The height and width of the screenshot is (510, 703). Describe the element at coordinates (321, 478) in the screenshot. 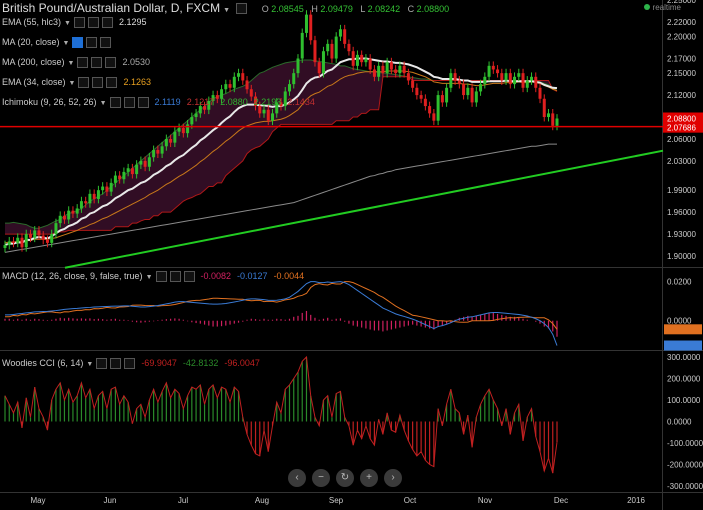

I see `minus-icon: −` at that location.